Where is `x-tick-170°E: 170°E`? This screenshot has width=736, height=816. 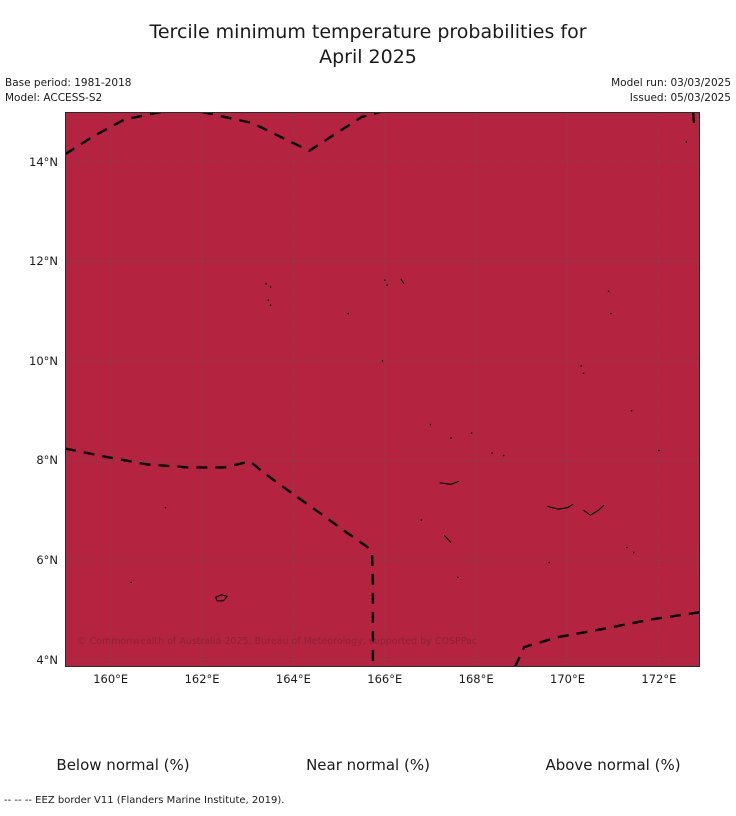 x-tick-170°E: 170°E is located at coordinates (567, 679).